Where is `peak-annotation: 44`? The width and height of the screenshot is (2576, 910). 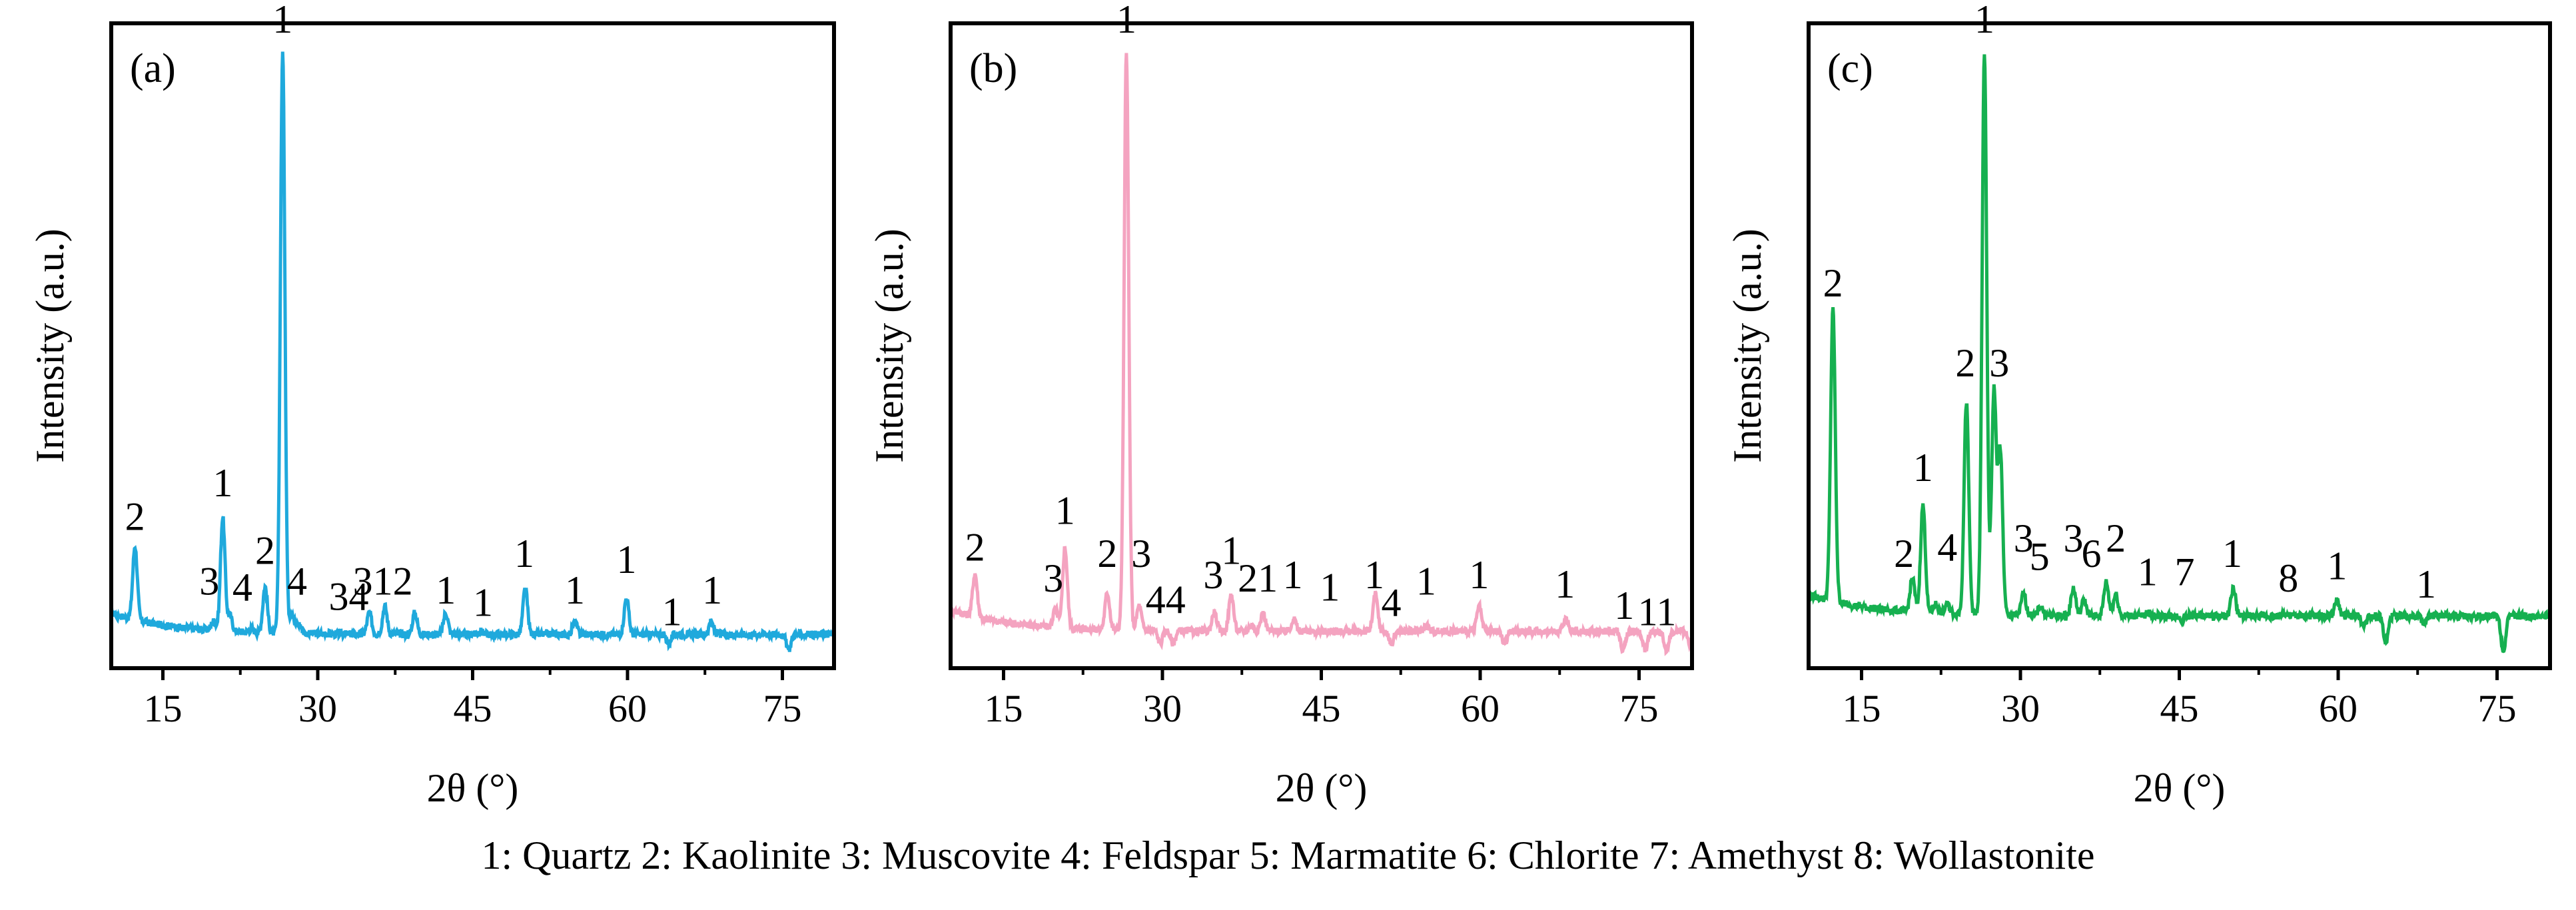 peak-annotation: 44 is located at coordinates (1166, 600).